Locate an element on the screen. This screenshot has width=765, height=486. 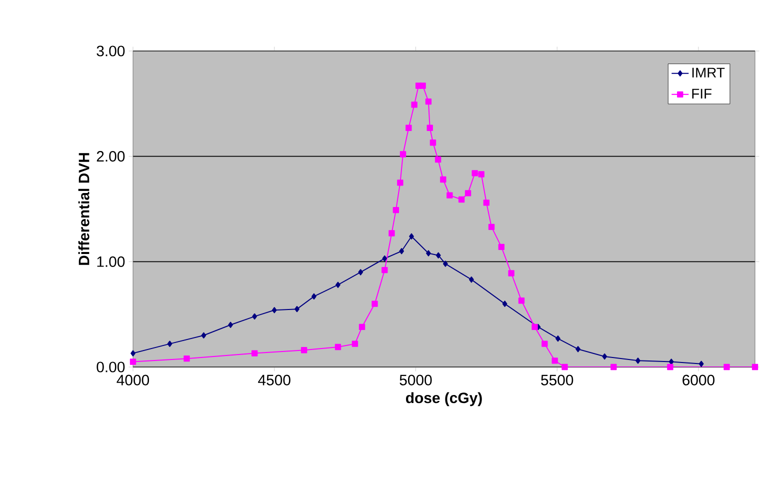
x-tick-label: 6000 is located at coordinates (698, 380).